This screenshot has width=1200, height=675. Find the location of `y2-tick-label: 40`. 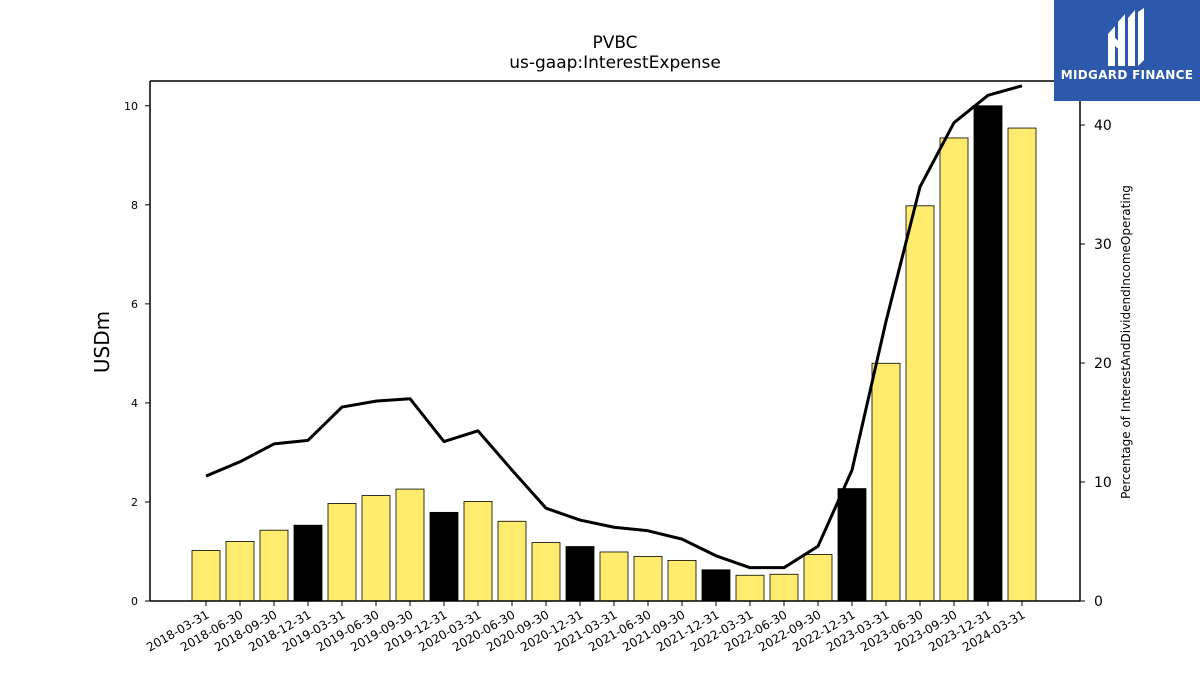

y2-tick-label: 40 is located at coordinates (1103, 126).